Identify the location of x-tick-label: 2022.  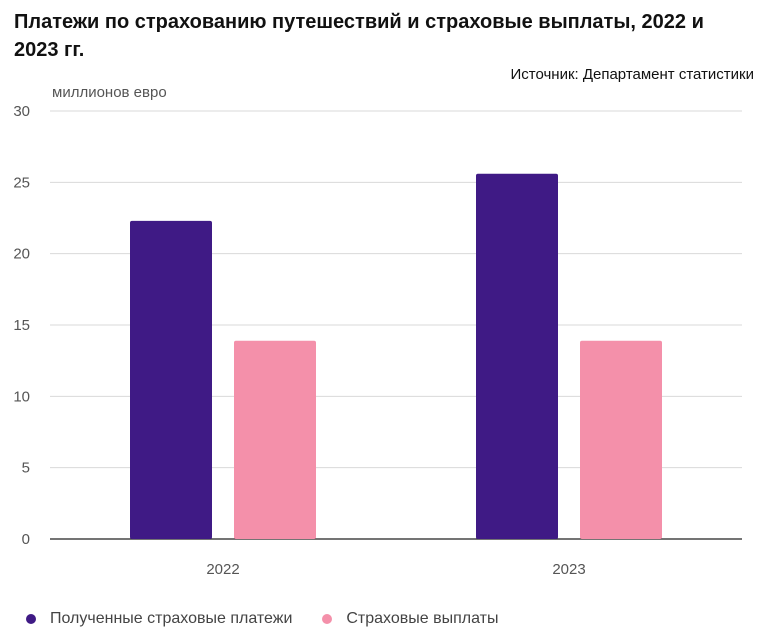
(222, 569).